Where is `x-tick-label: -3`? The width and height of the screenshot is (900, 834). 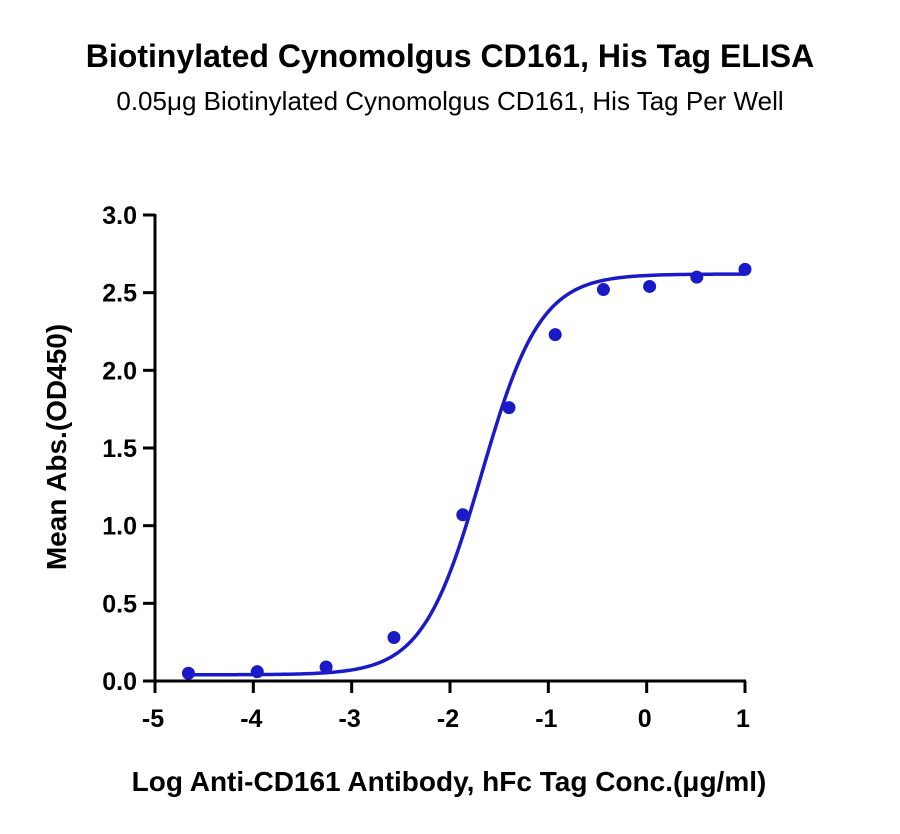
x-tick-label: -3 is located at coordinates (350, 719).